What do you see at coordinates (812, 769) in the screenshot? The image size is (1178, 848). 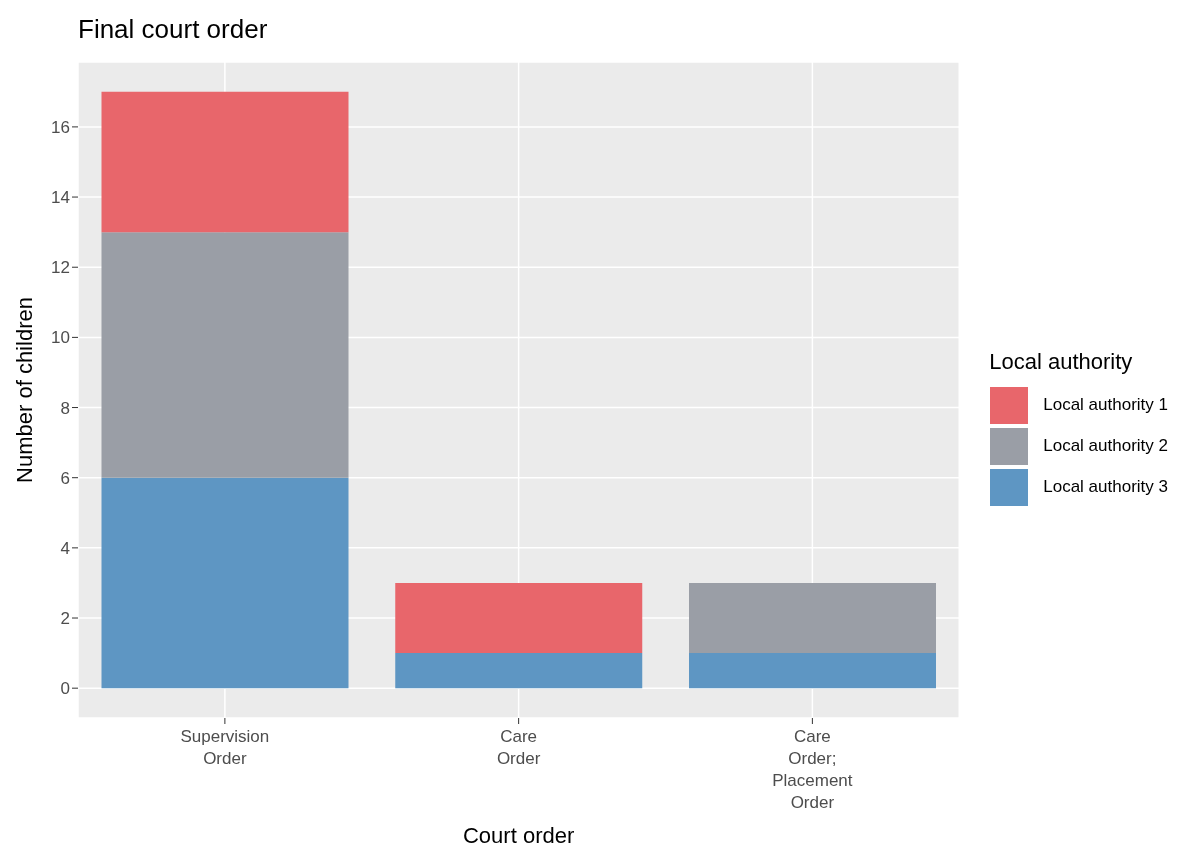 I see `x-tick-label: Care Order; Placement Order` at bounding box center [812, 769].